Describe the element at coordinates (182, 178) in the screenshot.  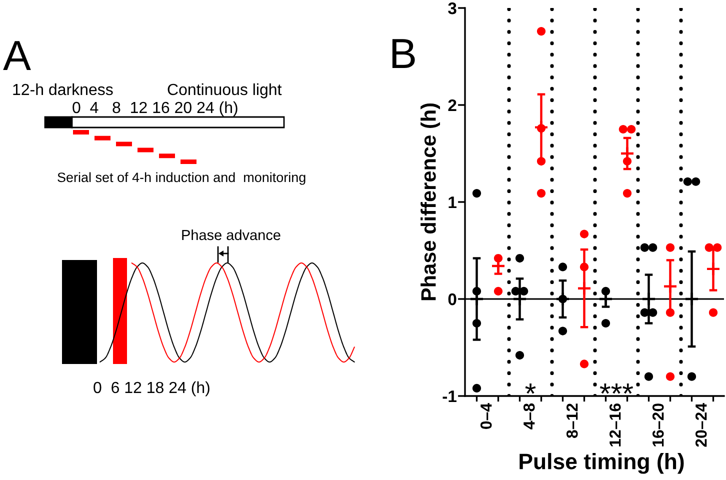
I see `text: Serial set of 4-h induction and monitoring` at that location.